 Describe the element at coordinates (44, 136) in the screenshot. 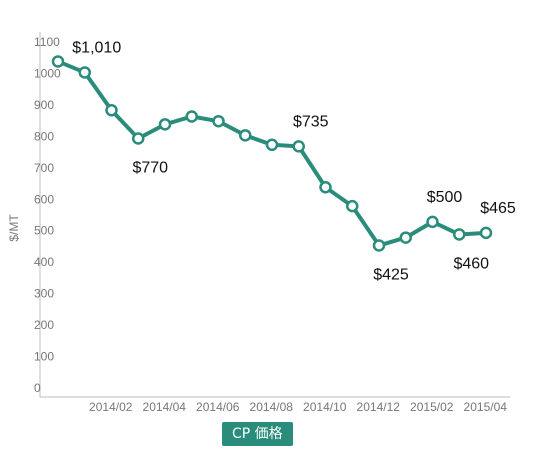

I see `y-tick-label: 800` at that location.